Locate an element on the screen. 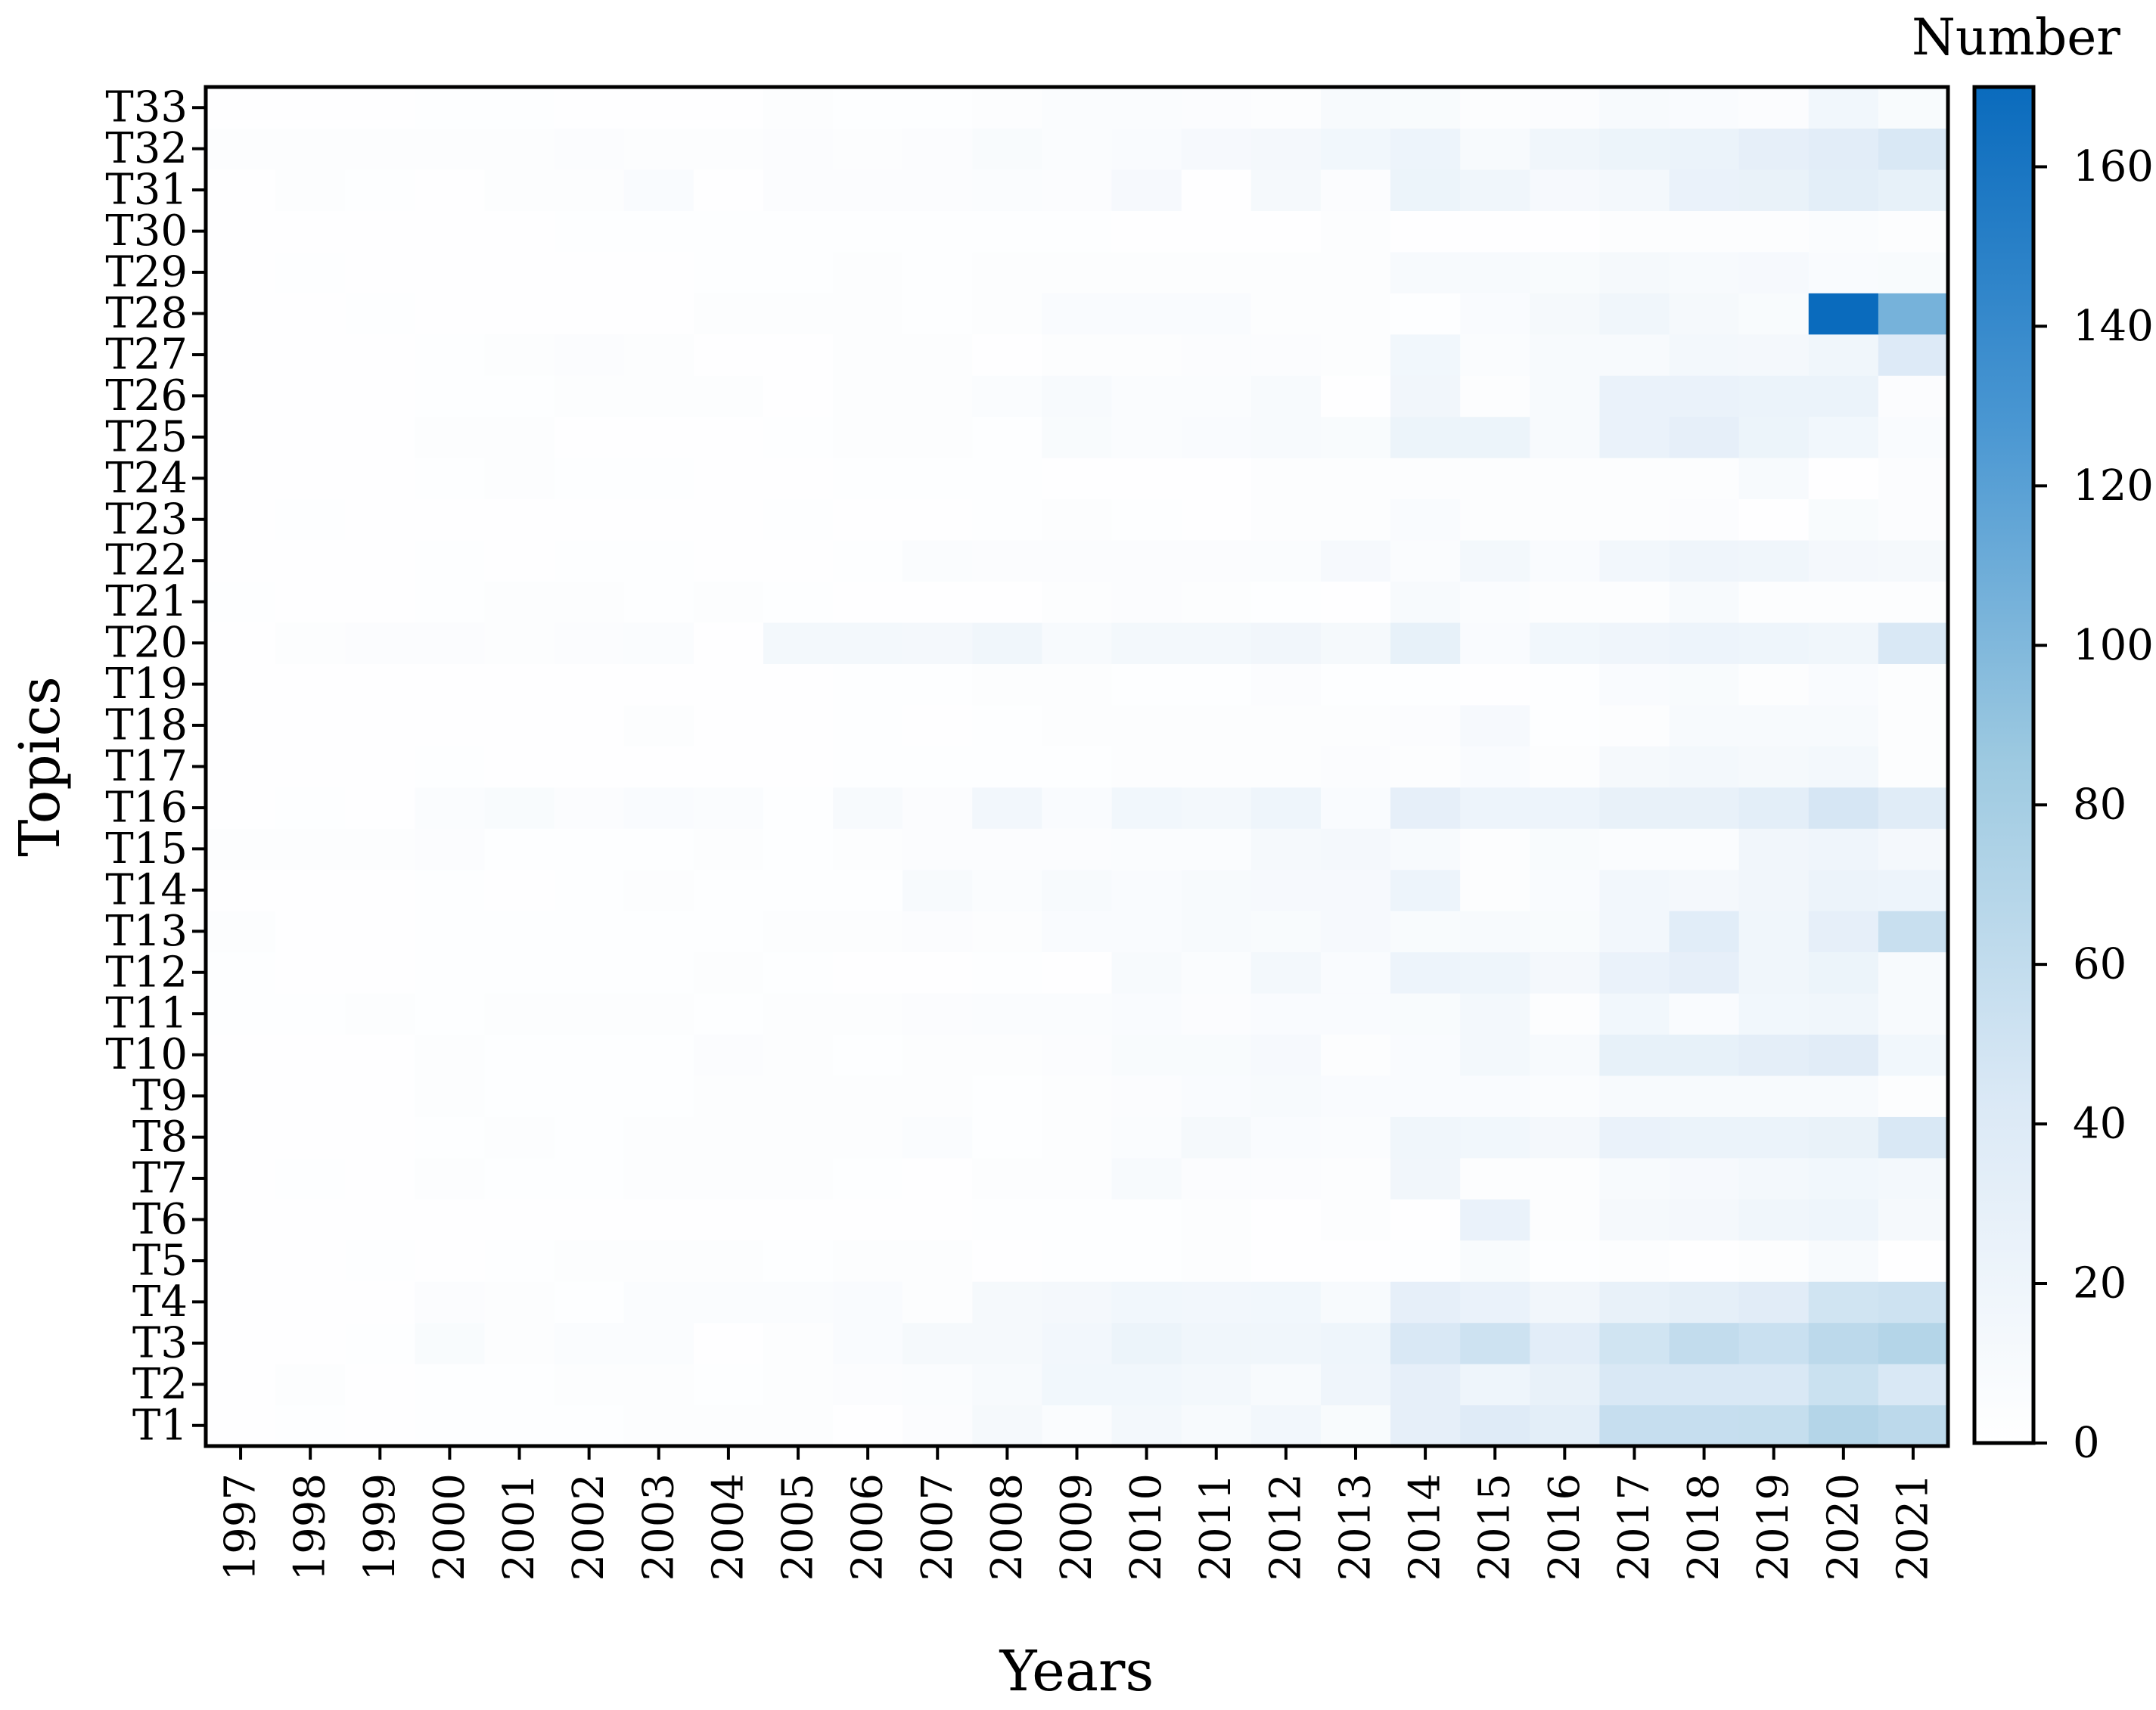 The image size is (2156, 1710). x-tick-label: 2019 is located at coordinates (1774, 1527).